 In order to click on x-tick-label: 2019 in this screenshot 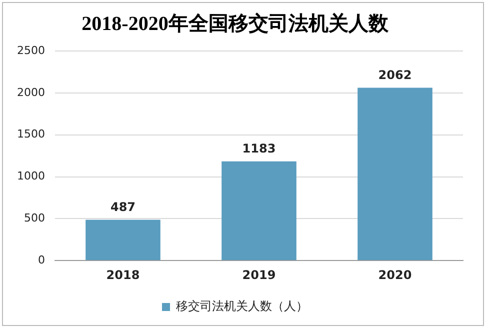, I will do `click(259, 275)`.